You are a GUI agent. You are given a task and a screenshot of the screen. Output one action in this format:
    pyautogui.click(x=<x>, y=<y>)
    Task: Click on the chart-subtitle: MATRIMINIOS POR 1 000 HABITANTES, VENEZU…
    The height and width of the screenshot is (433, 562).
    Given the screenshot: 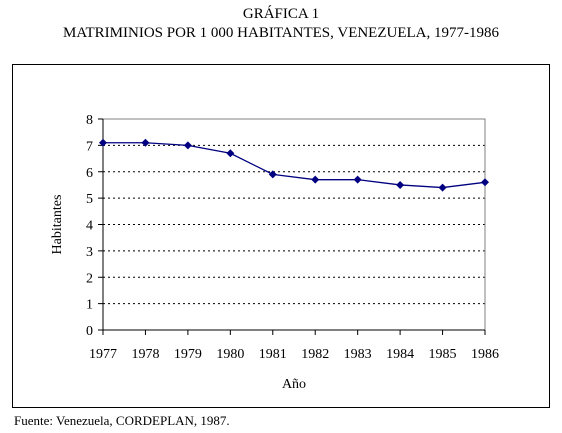 What is the action you would take?
    pyautogui.click(x=280, y=33)
    